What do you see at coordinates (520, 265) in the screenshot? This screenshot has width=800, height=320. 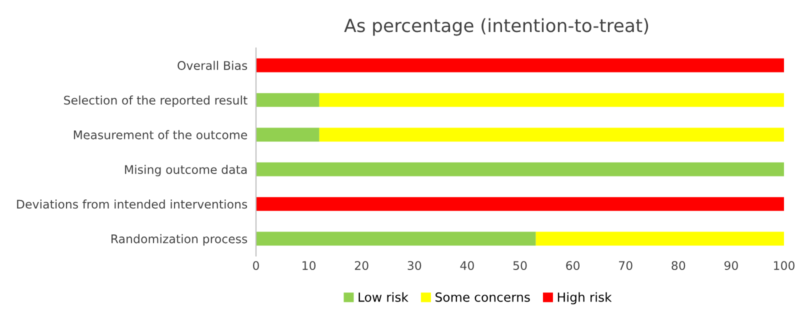 I see `x-tick-label: 50` at bounding box center [520, 265].